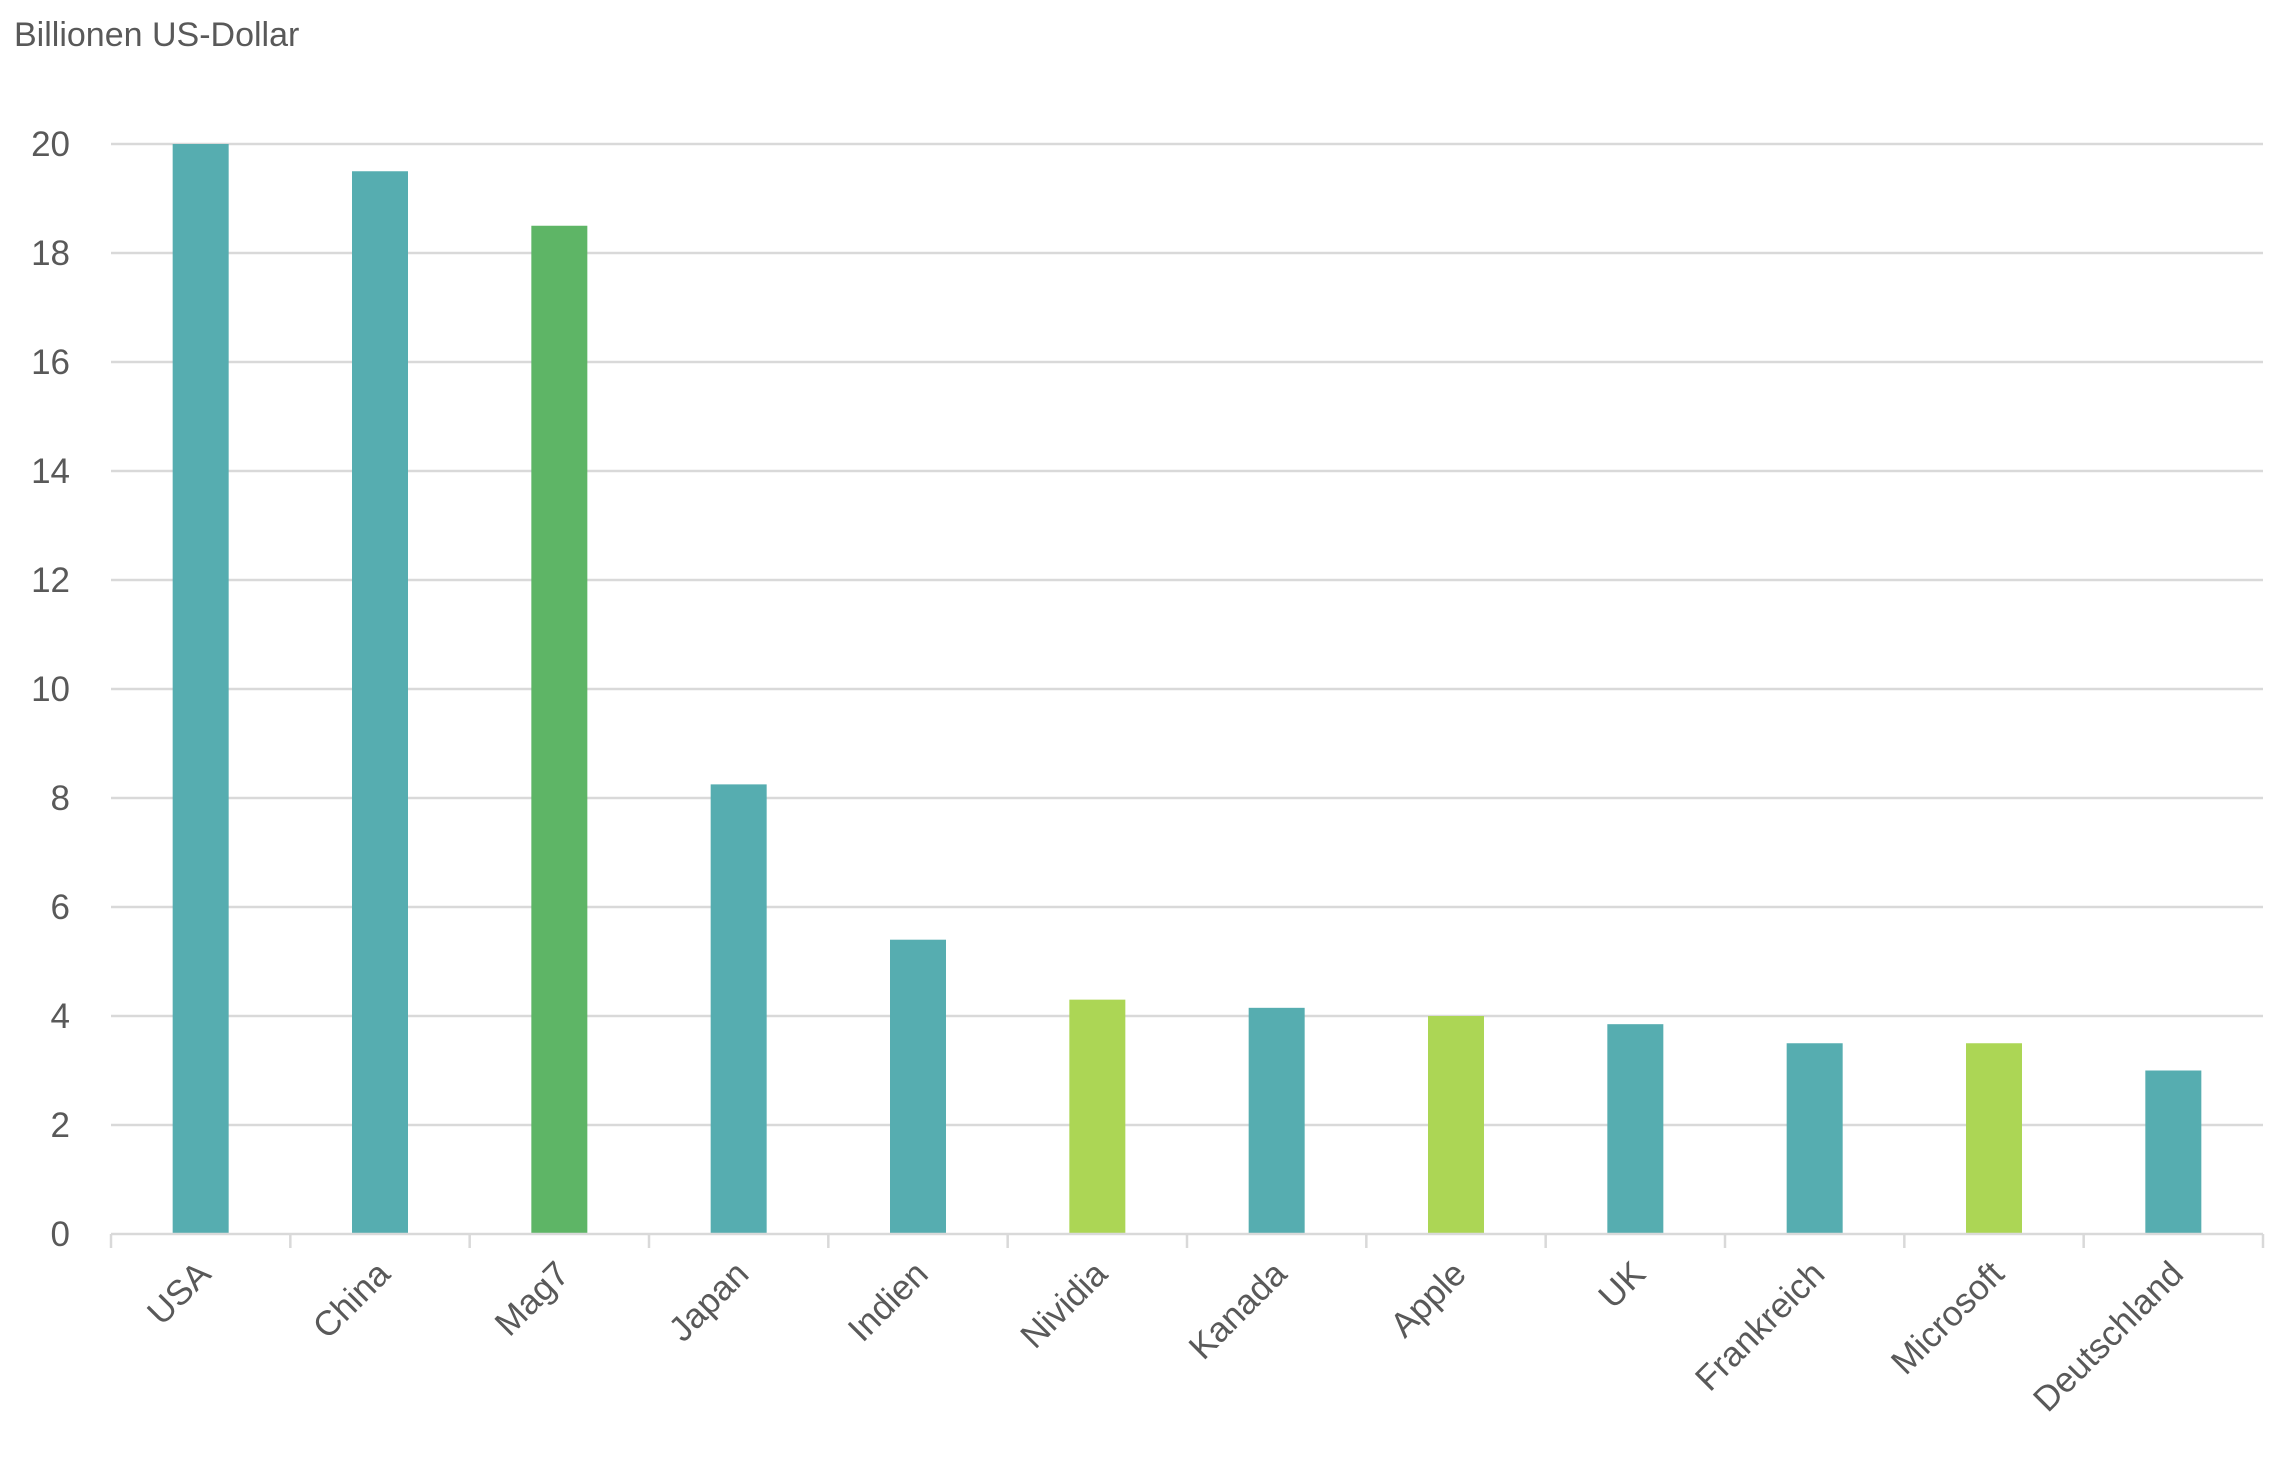 The height and width of the screenshot is (1459, 2287). I want to click on y-tick-label: 16, so click(50, 362).